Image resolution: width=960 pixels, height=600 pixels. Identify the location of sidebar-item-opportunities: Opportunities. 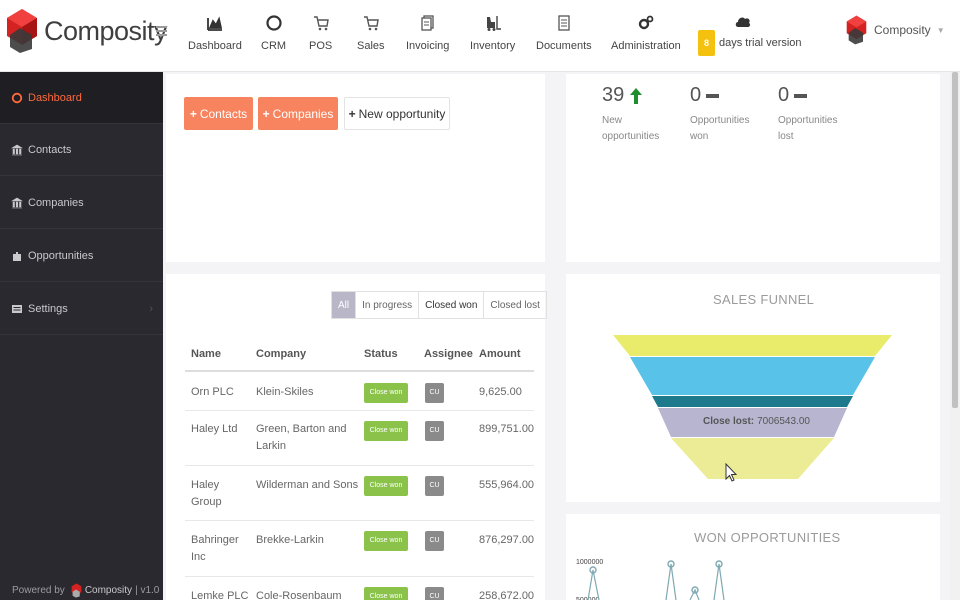
(81, 256).